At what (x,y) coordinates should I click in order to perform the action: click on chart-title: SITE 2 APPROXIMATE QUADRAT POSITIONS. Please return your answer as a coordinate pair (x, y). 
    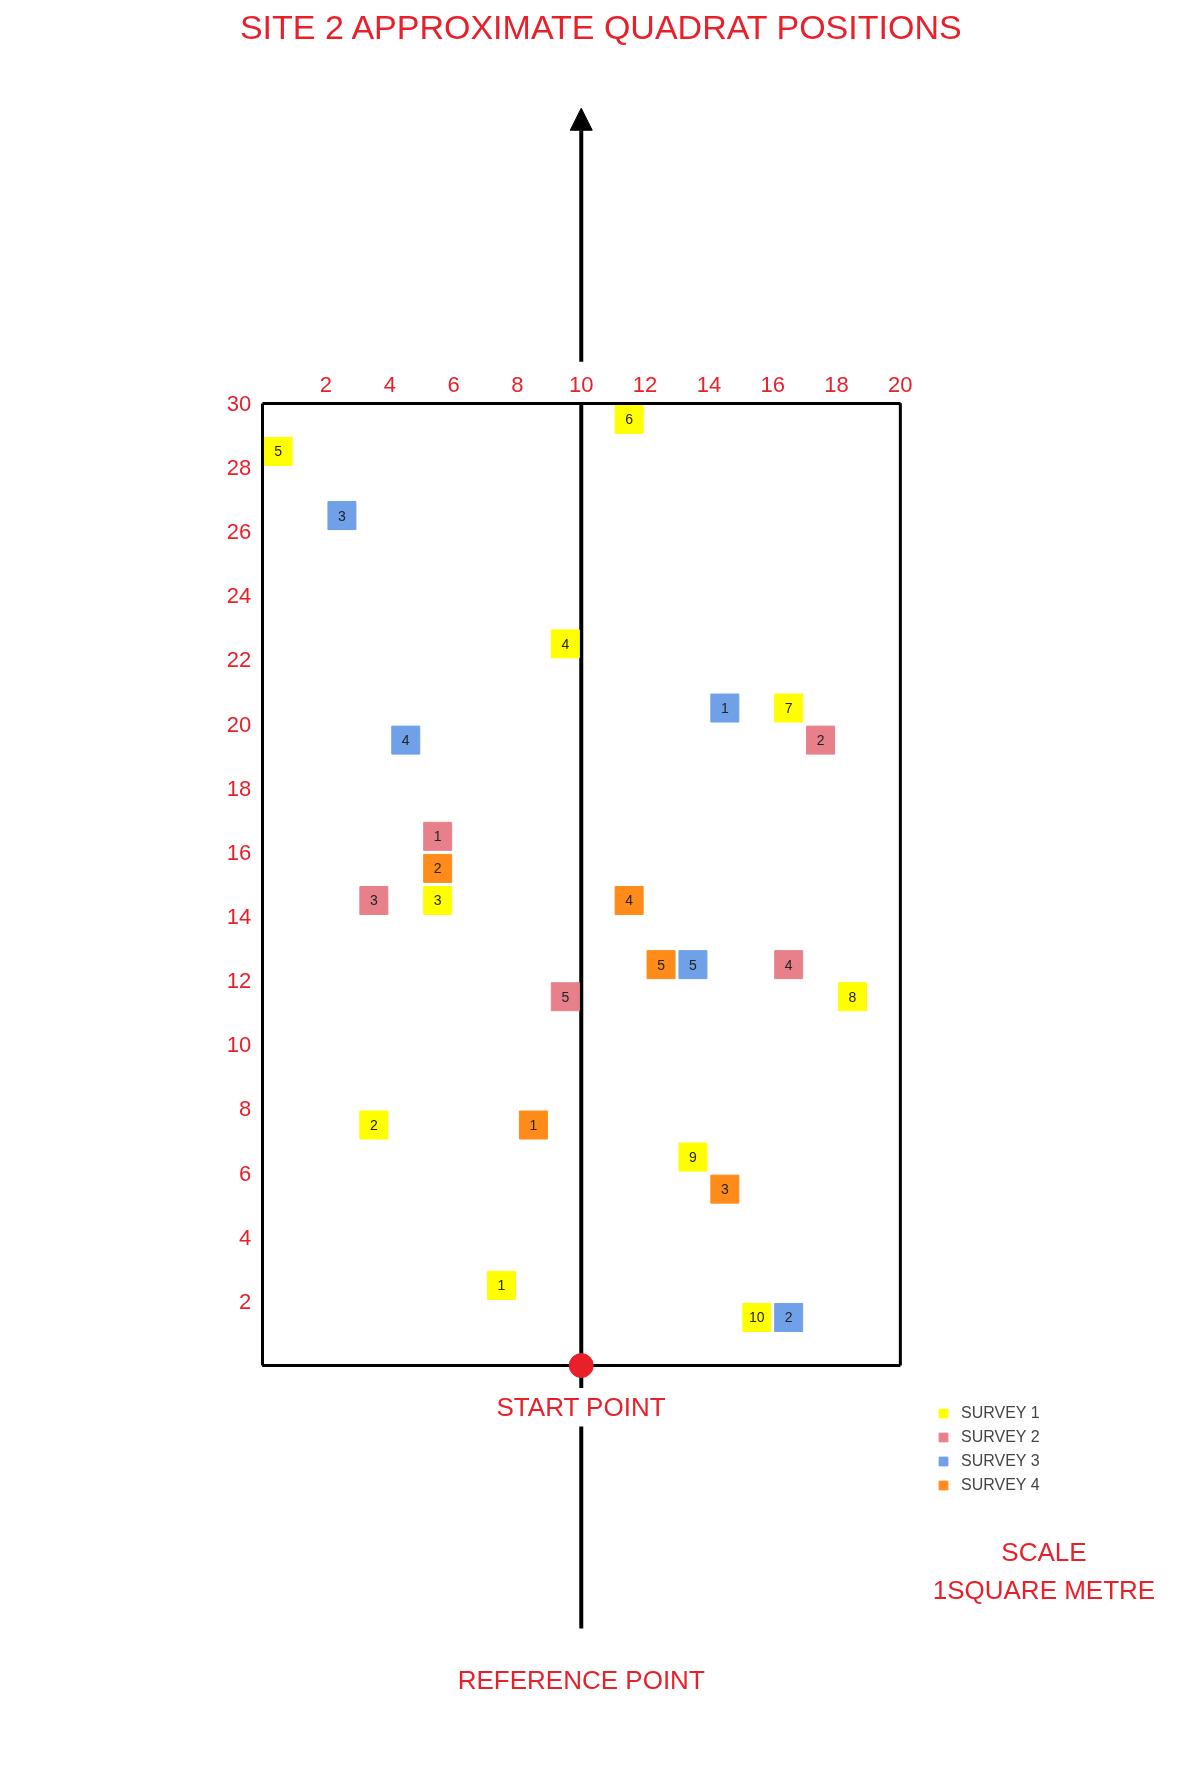
    Looking at the image, I should click on (600, 26).